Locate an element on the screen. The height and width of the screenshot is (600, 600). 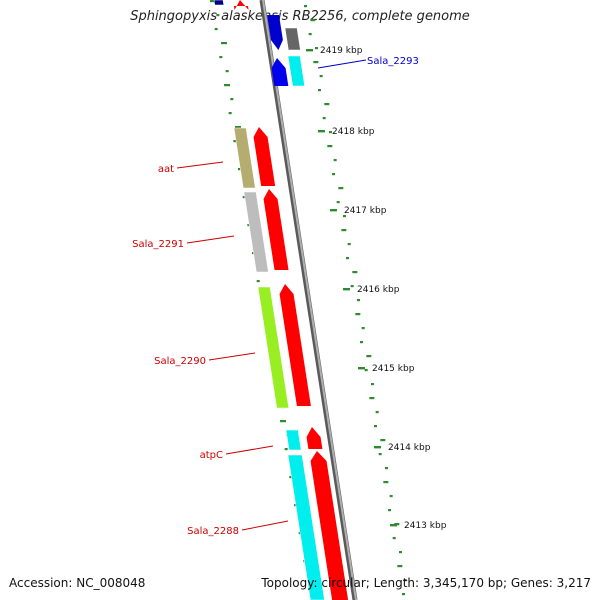
scale-label: 2414 kbp is located at coordinates (409, 448).